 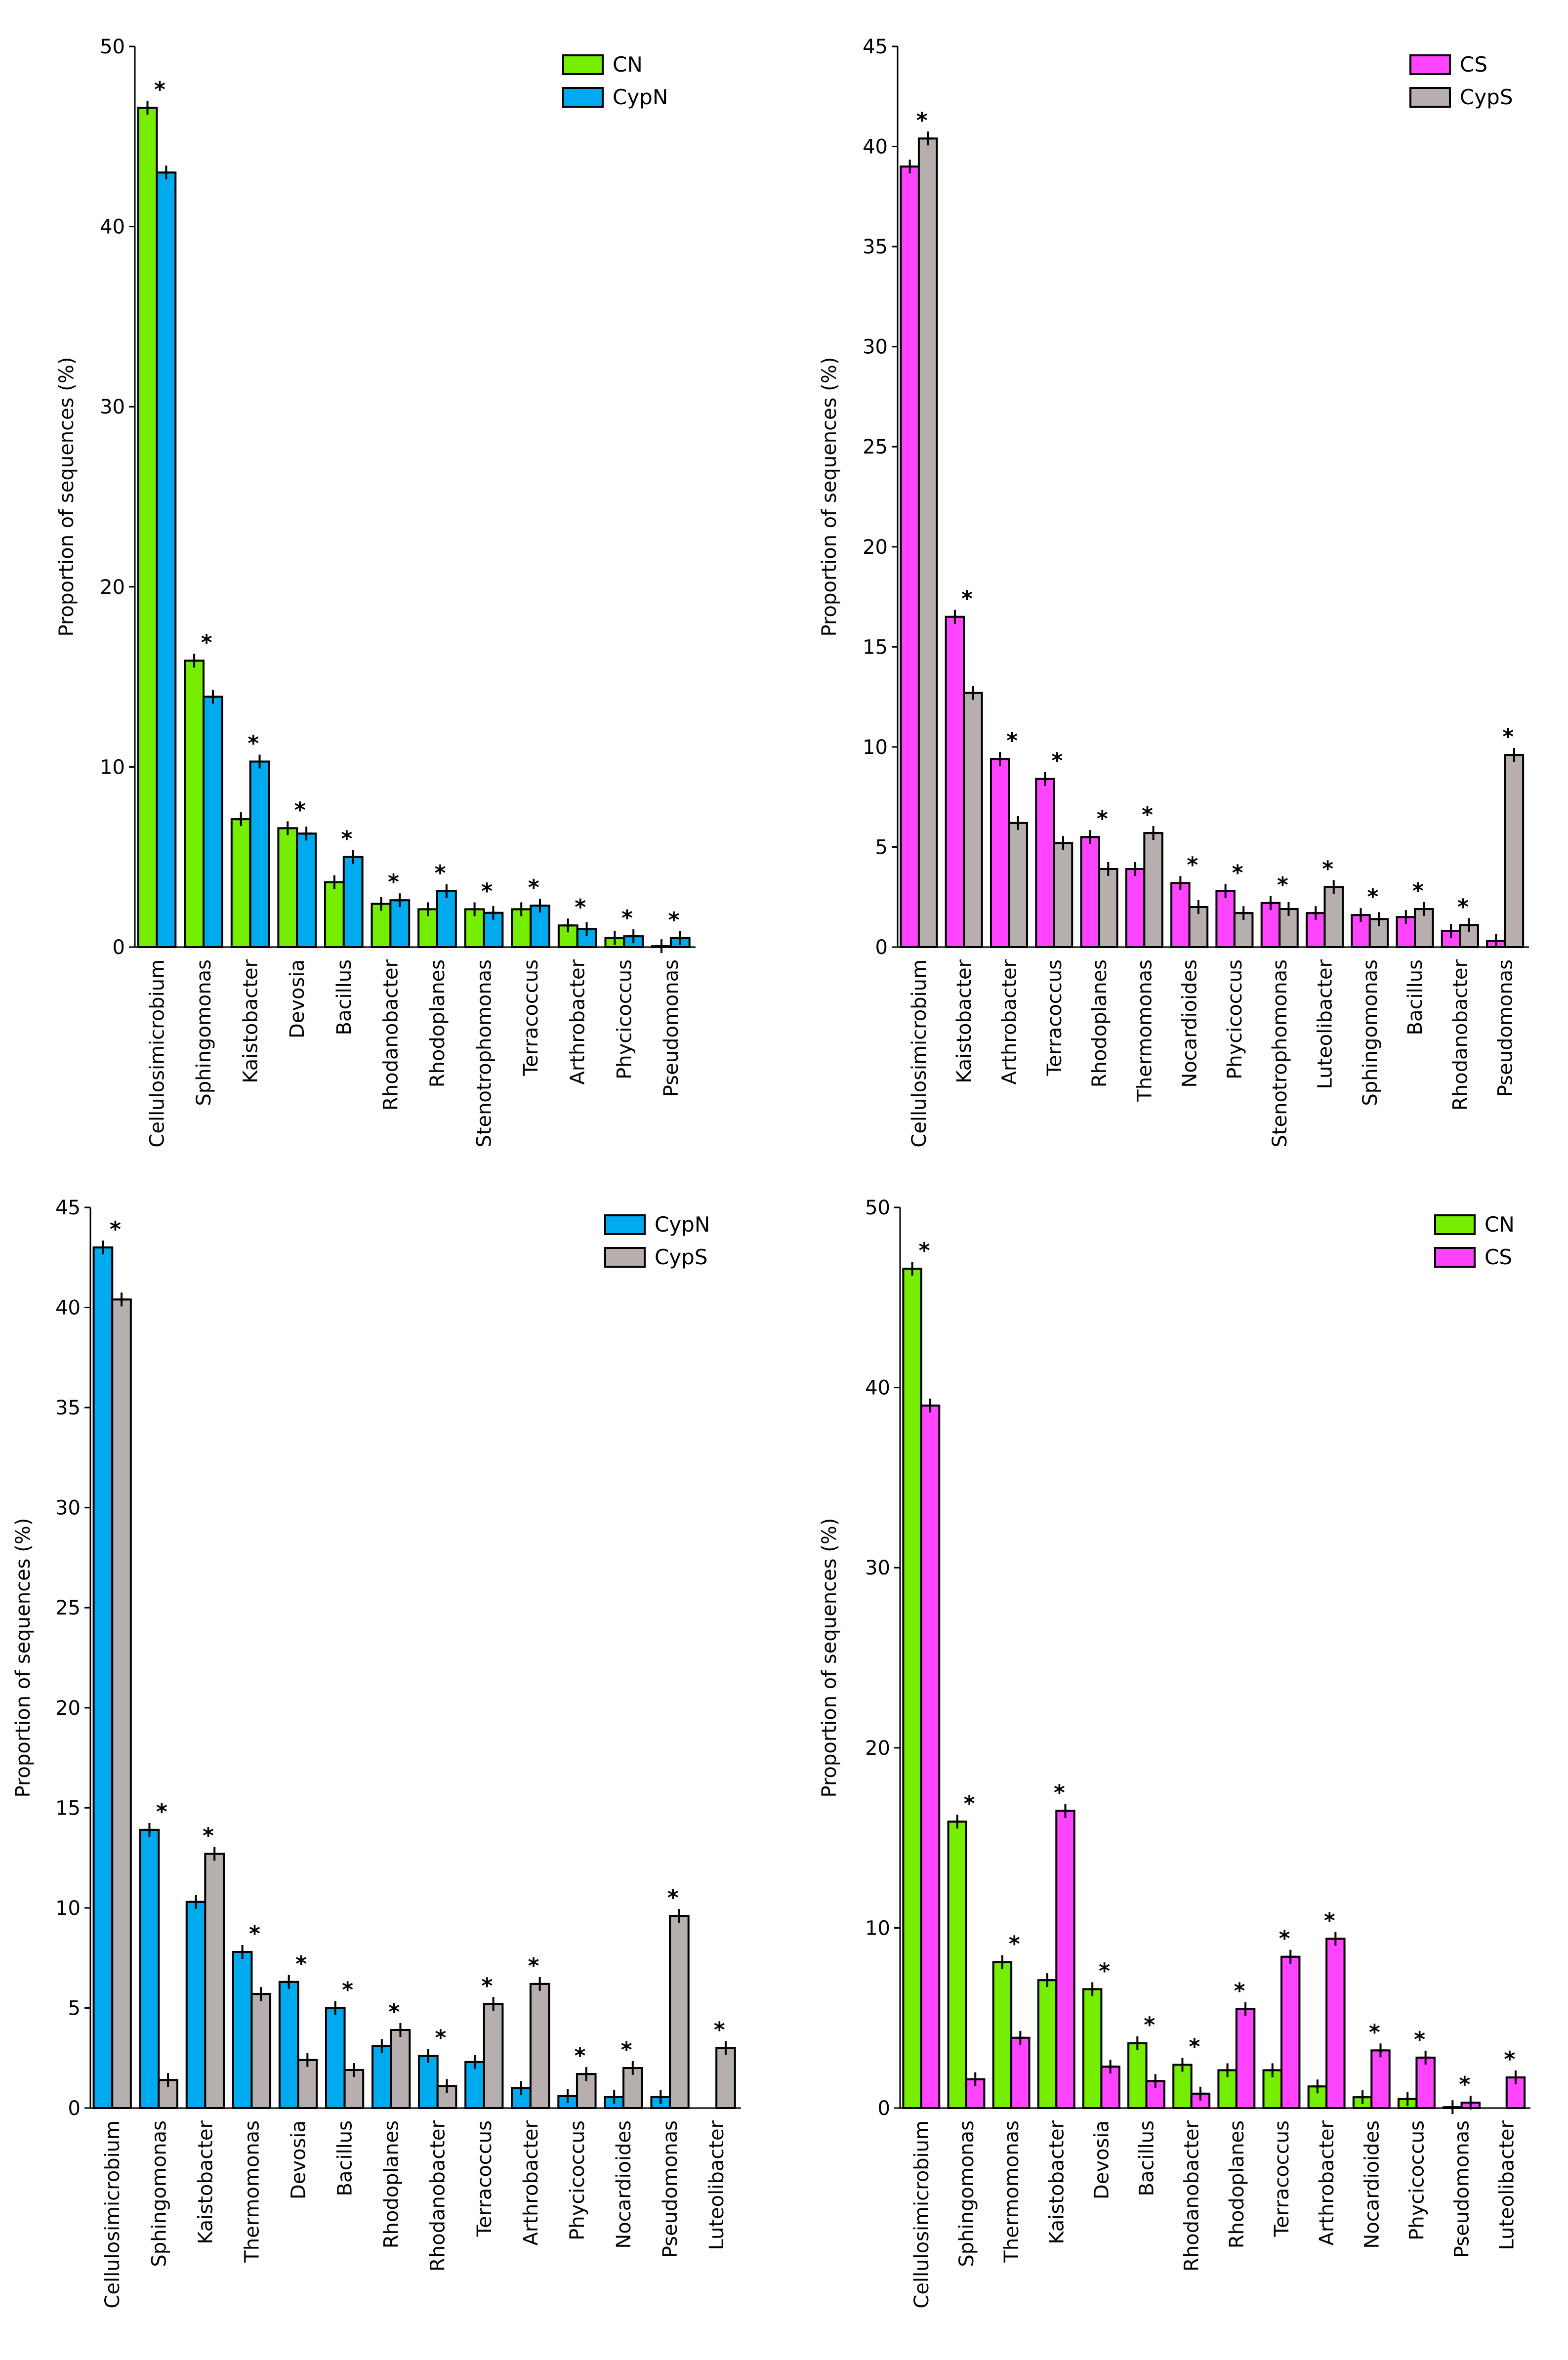 I want to click on legend-swatch-CN, so click(x=1455, y=1224).